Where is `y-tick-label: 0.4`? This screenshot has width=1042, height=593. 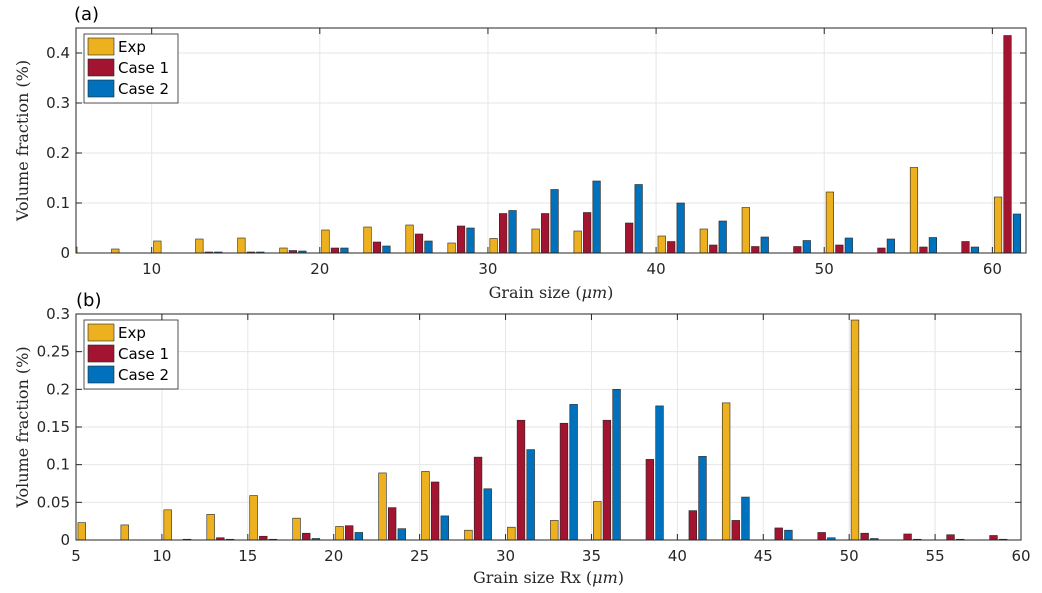 y-tick-label: 0.4 is located at coordinates (58, 53).